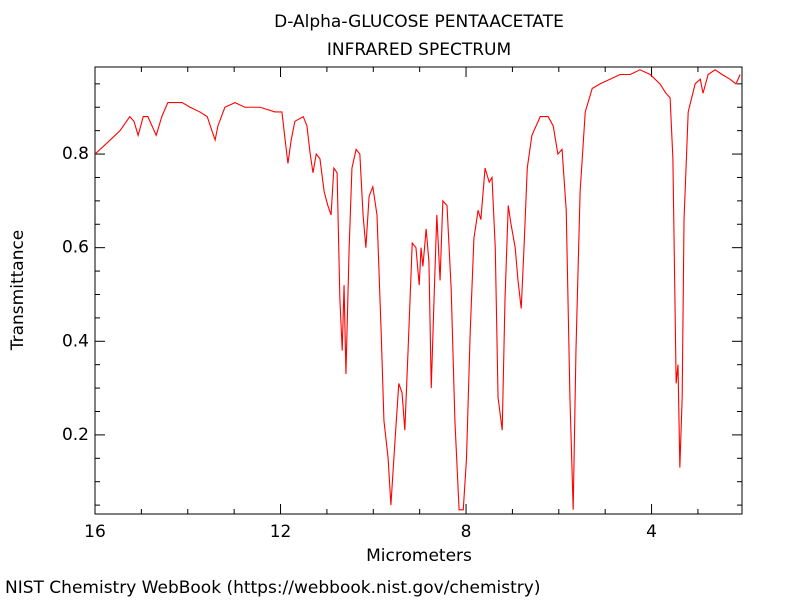  Describe the element at coordinates (95, 532) in the screenshot. I see `x-tick-label: 16` at that location.